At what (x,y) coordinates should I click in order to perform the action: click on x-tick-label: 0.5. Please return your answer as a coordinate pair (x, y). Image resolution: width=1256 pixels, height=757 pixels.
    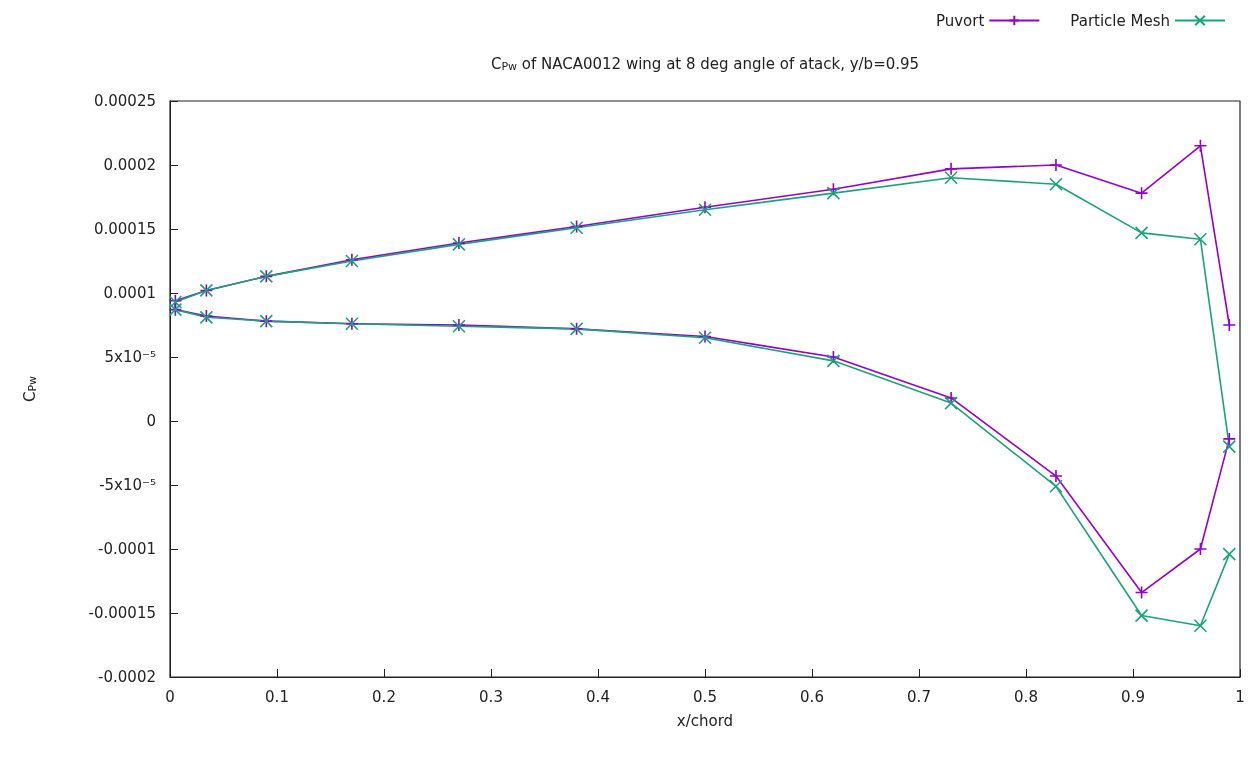
    Looking at the image, I should click on (705, 696).